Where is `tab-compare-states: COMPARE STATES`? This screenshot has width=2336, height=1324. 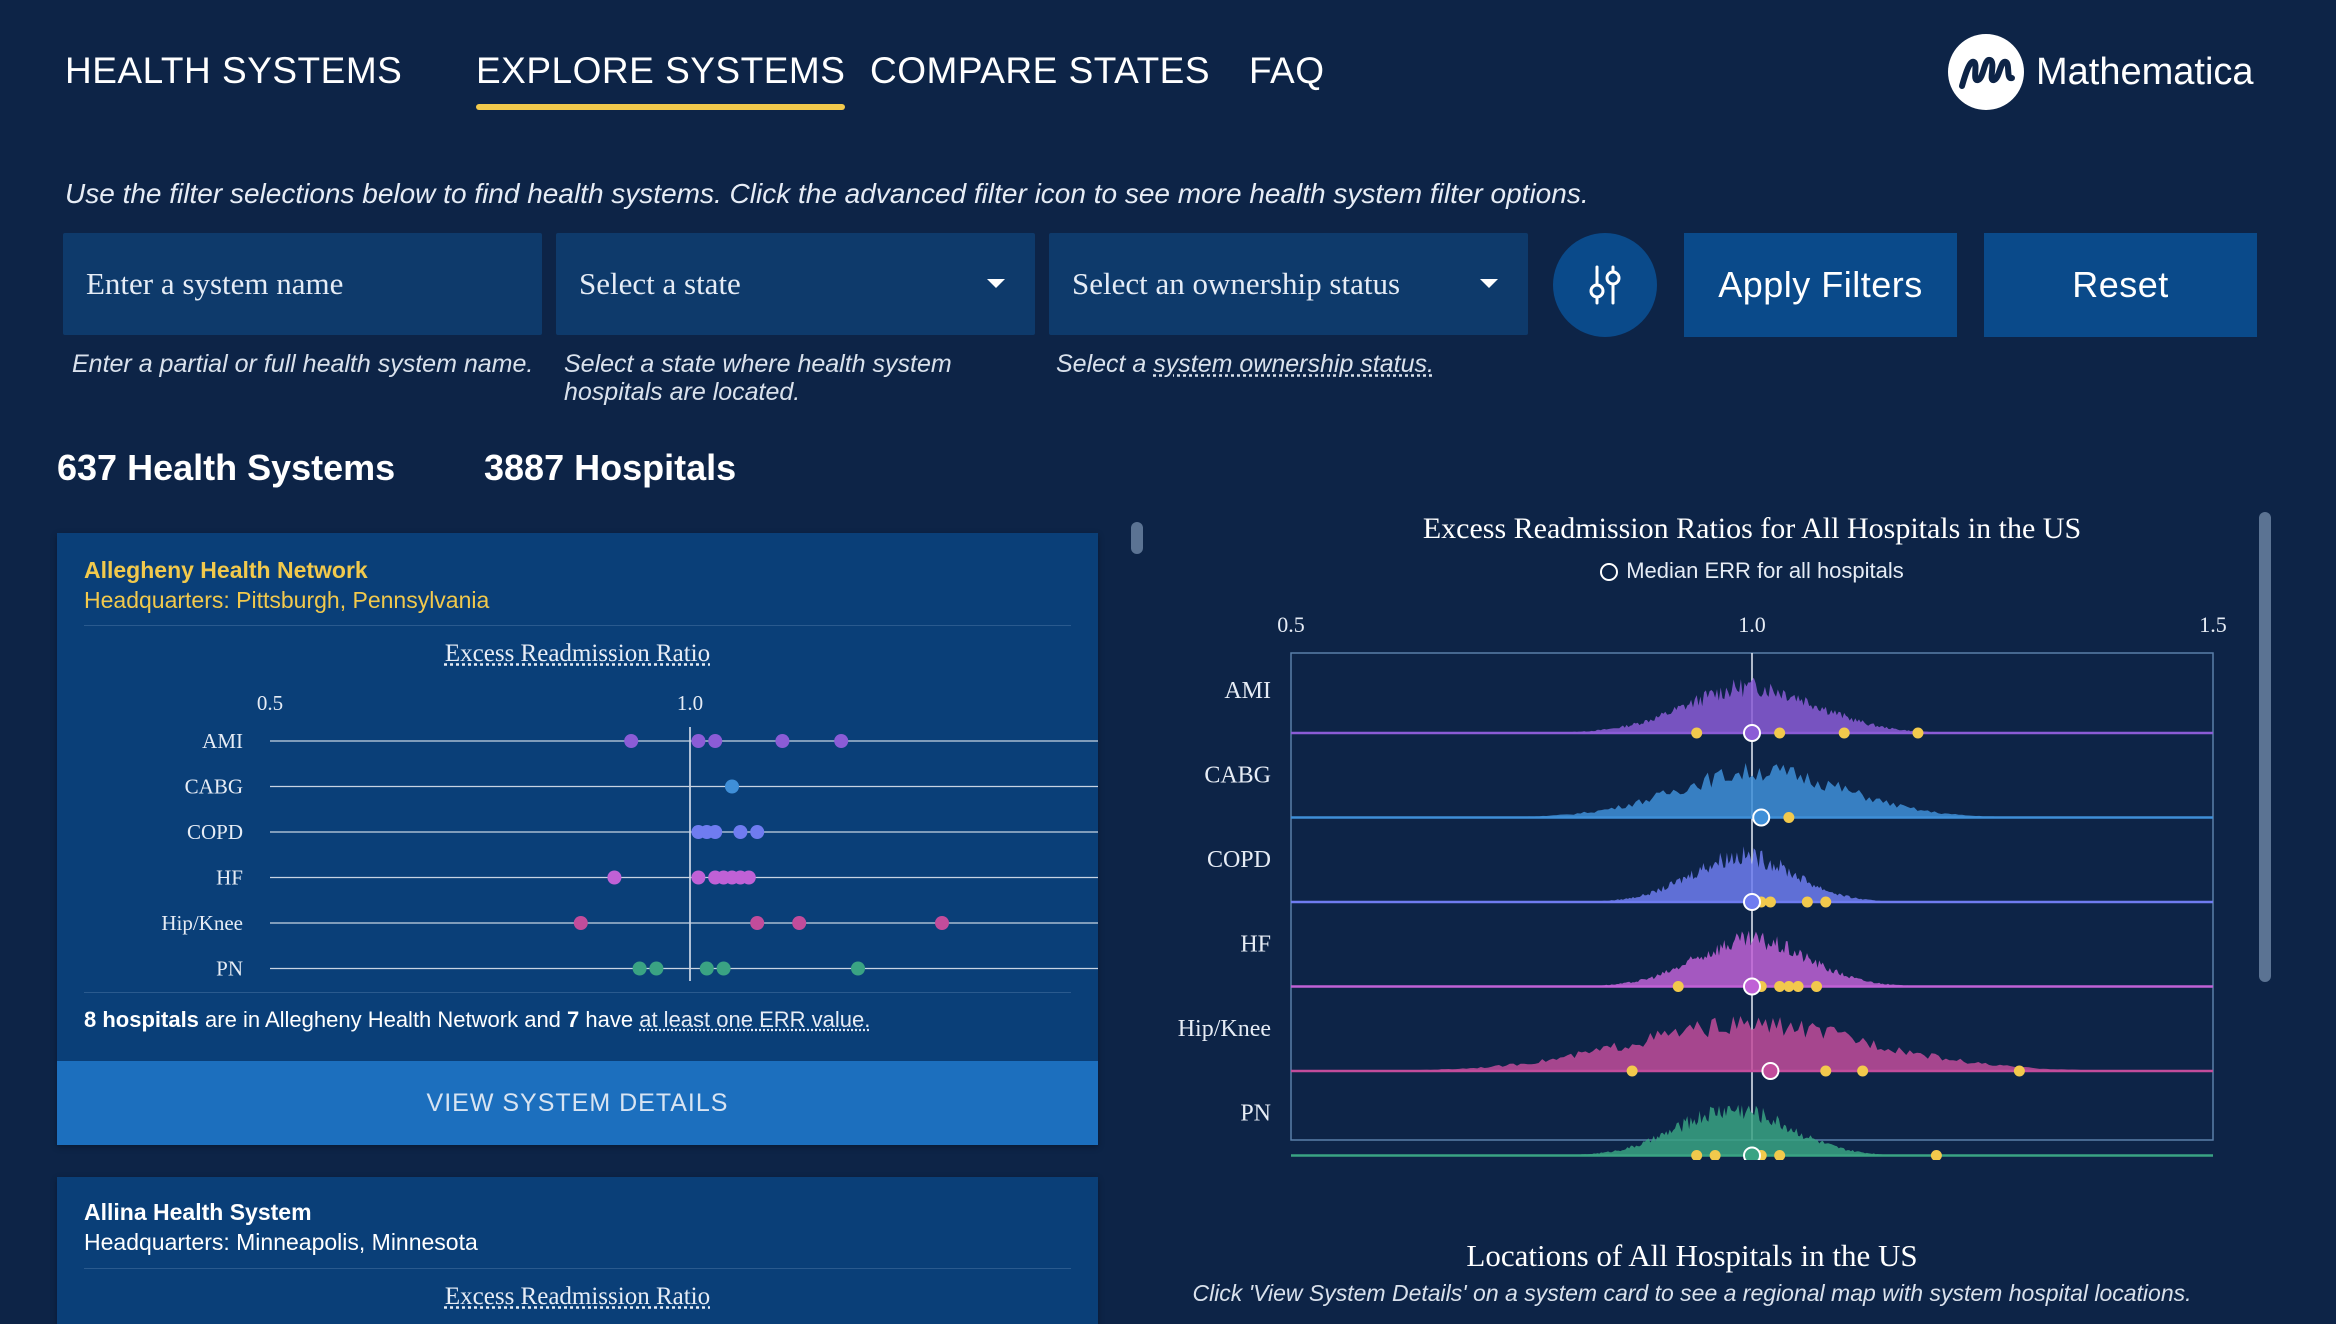
tab-compare-states: COMPARE STATES is located at coordinates (1040, 70).